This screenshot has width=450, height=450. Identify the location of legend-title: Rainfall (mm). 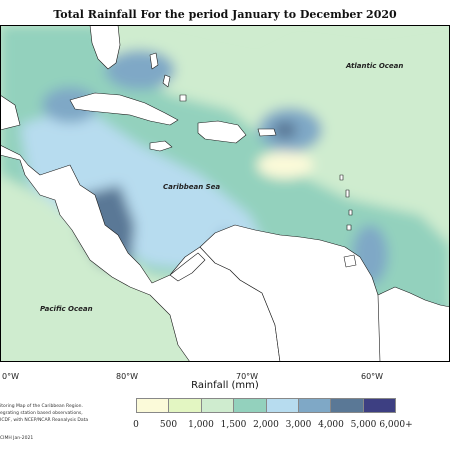
(225, 385).